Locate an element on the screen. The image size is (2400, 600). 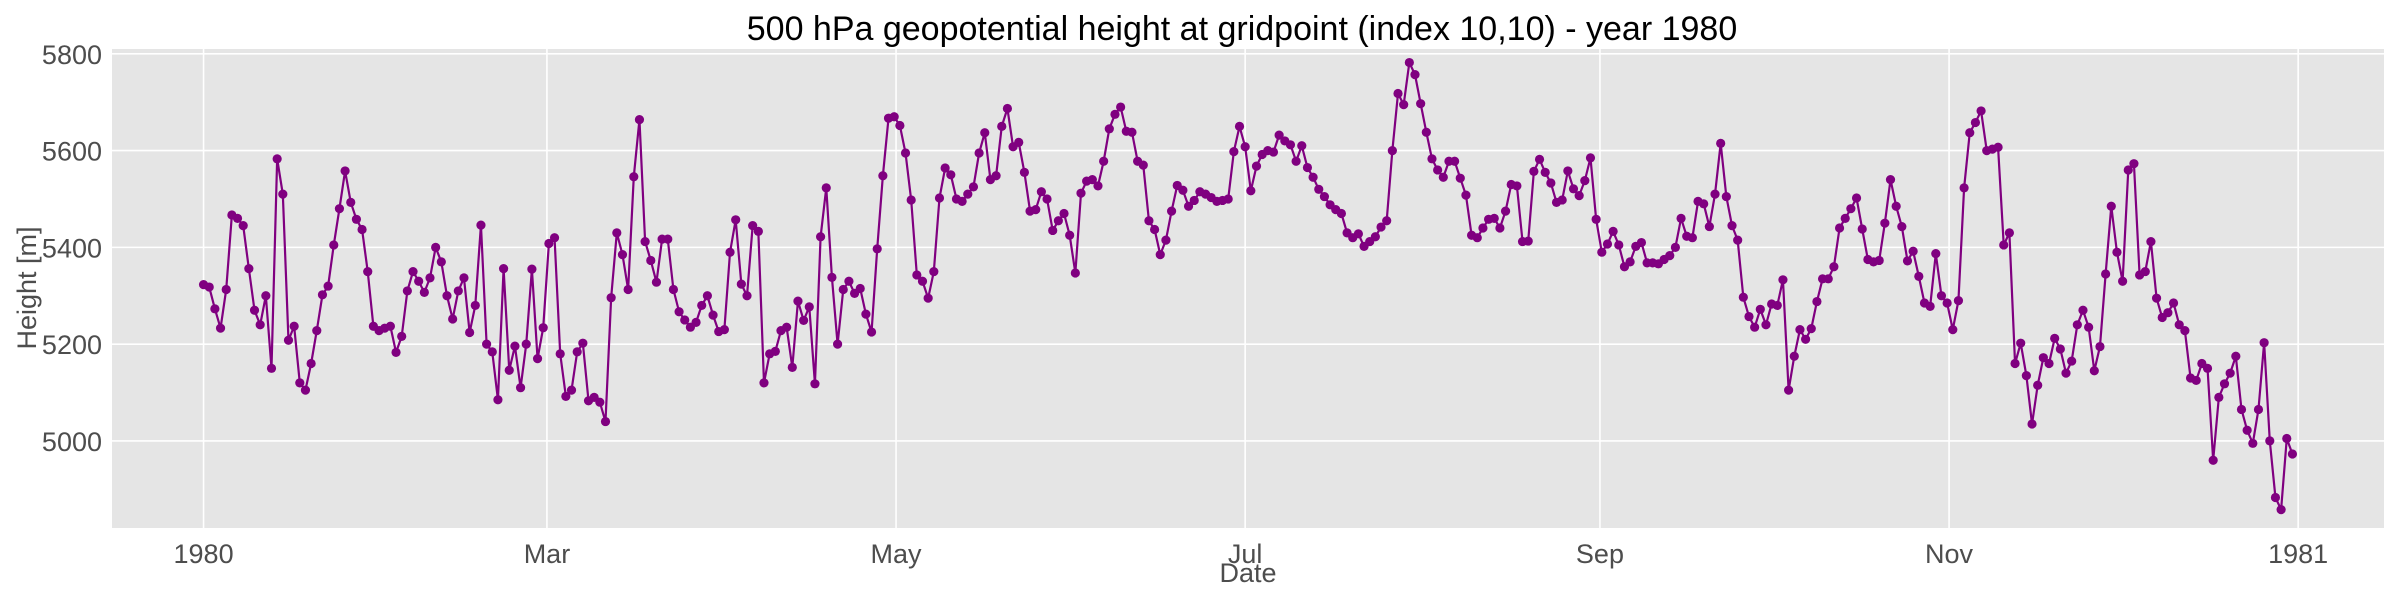
y-tick-label: 5800 is located at coordinates (72, 55).